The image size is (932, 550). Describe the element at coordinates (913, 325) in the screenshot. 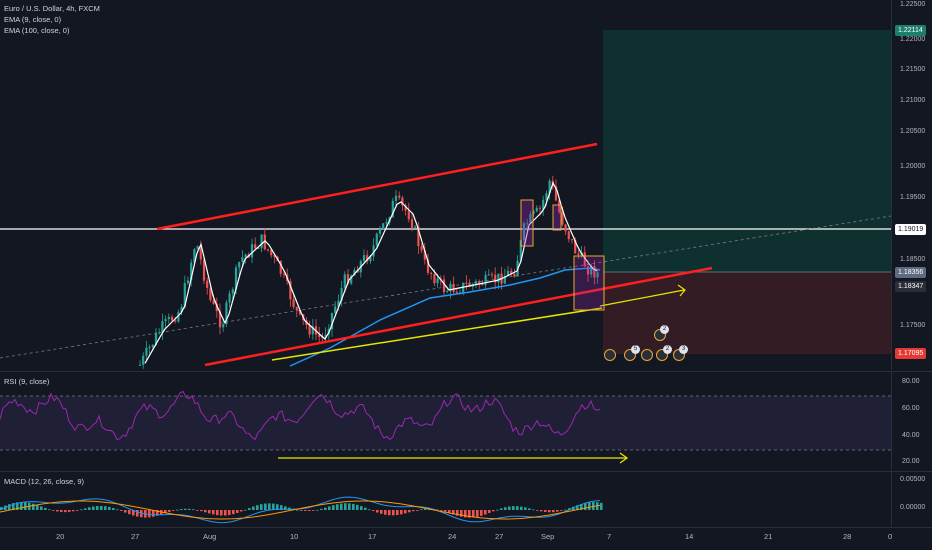

I see `price-tick: 1.17500` at that location.